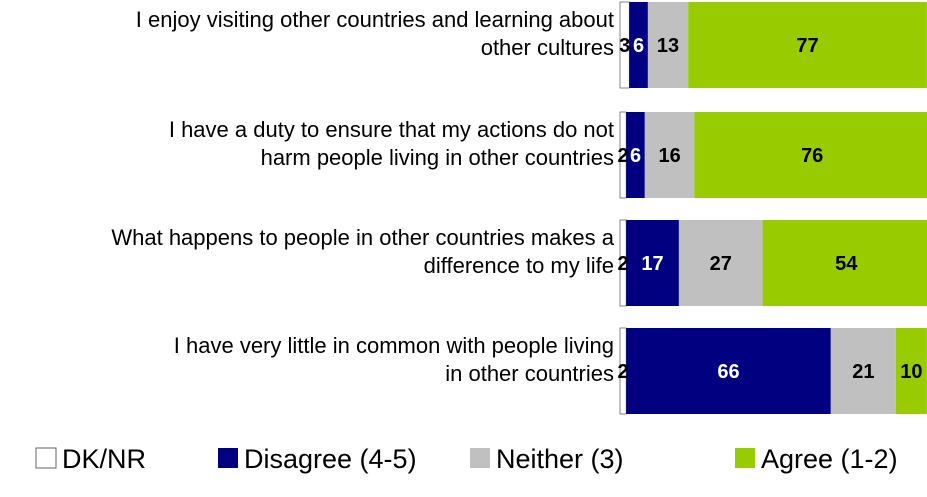 The width and height of the screenshot is (927, 497). I want to click on data-label: 27, so click(721, 264).